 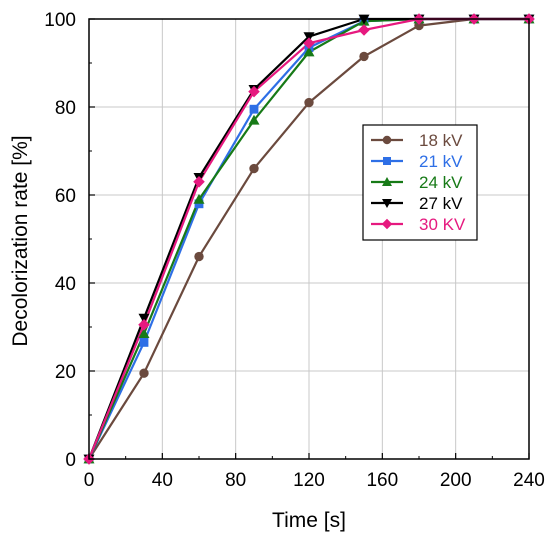 I want to click on y-tick-label: 100, so click(x=60, y=20).